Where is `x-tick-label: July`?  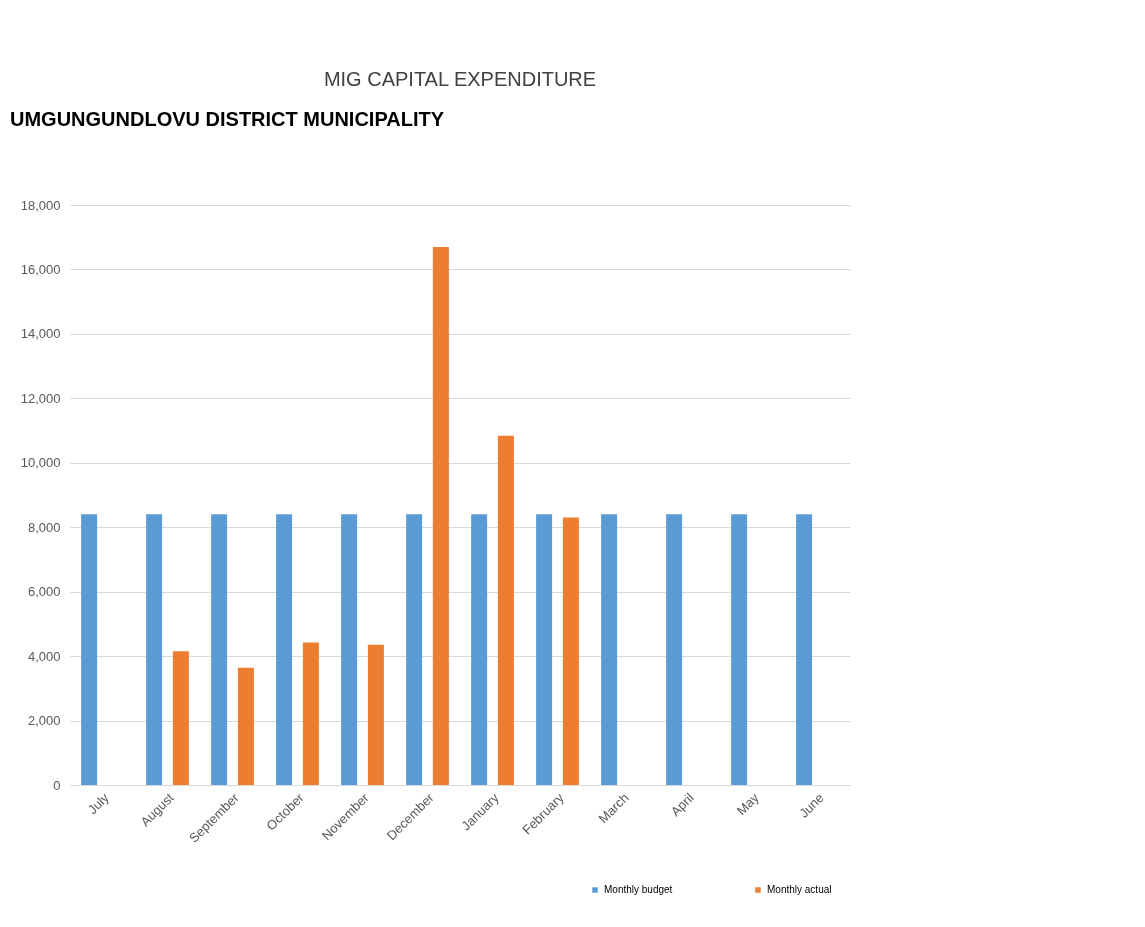
x-tick-label: July is located at coordinates (98, 803).